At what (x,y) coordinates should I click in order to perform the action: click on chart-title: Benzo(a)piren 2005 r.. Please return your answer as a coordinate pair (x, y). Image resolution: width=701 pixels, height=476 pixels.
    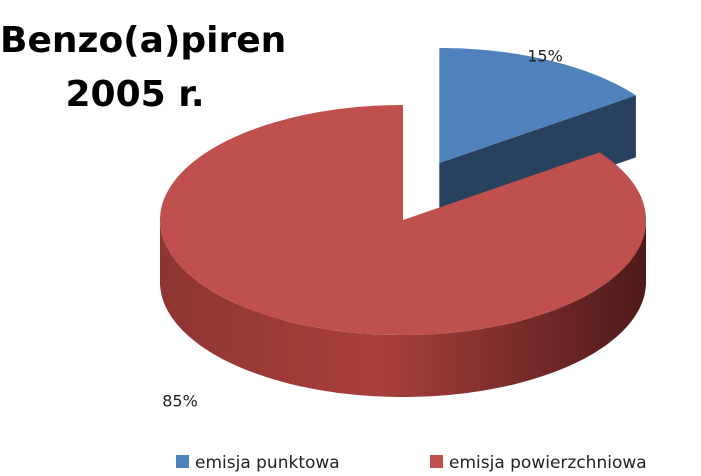
    Looking at the image, I should click on (143, 67).